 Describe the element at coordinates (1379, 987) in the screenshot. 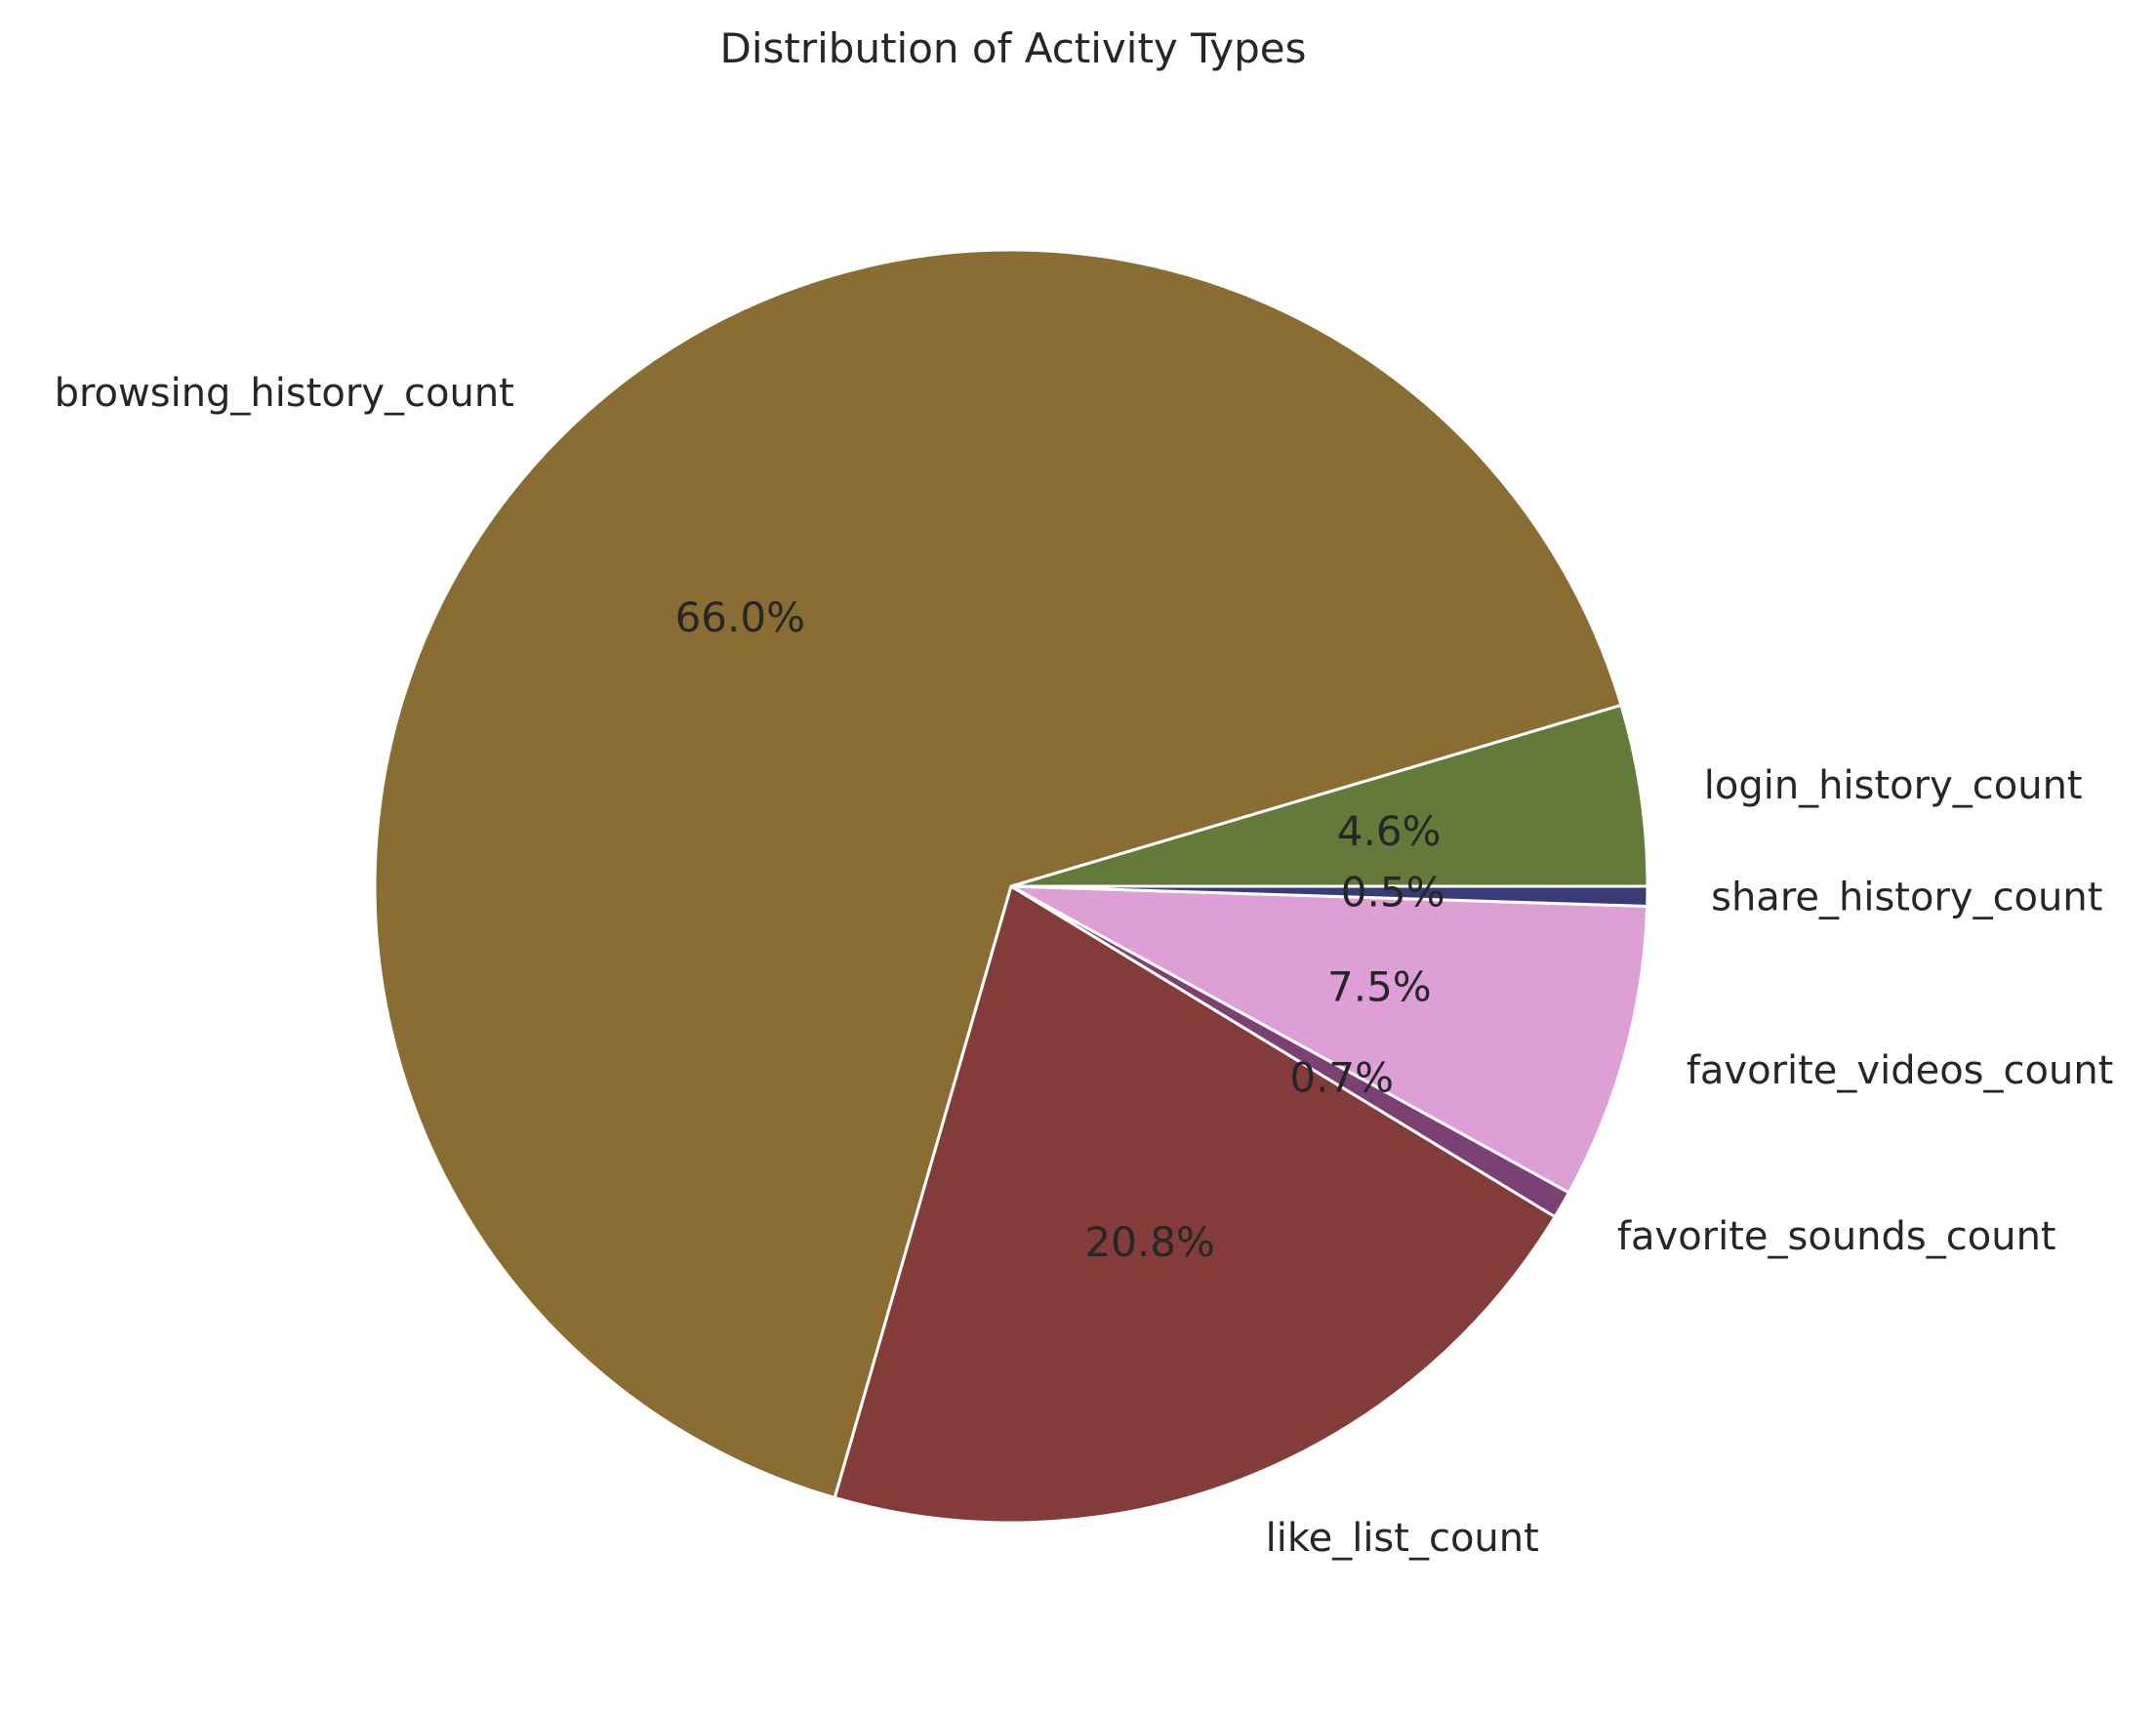

I see `percent-label-favorite-videos-count: 7.5%` at that location.